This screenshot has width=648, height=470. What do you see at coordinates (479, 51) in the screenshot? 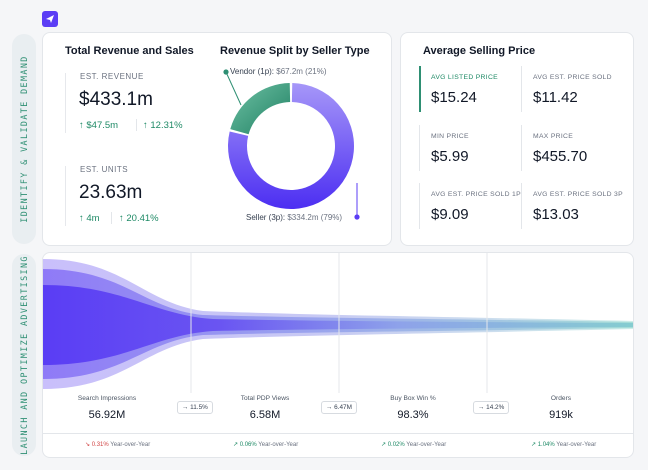
I see `asp-title: Average Selling Price` at bounding box center [479, 51].